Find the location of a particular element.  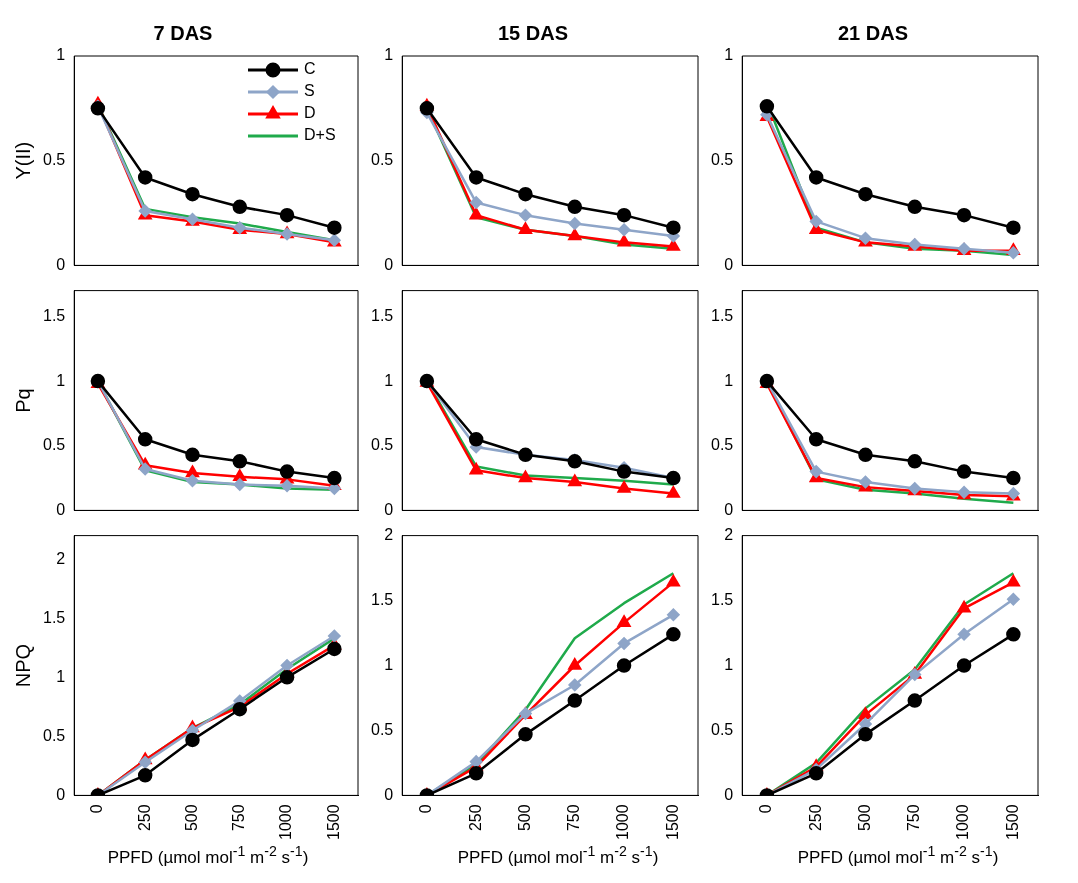

legend-label: S is located at coordinates (309, 91).